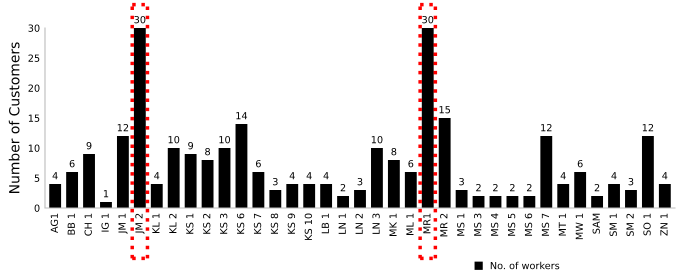 The image size is (685, 278). Describe the element at coordinates (528, 224) in the screenshot. I see `x-tick-label: MS 6` at that location.